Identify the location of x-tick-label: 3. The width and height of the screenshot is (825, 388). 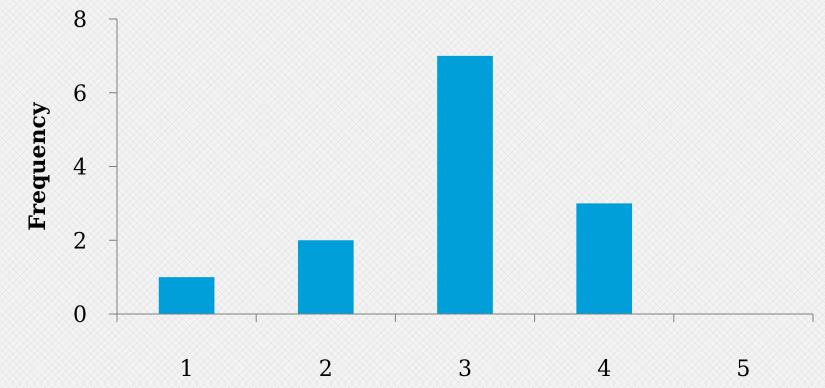
(465, 369).